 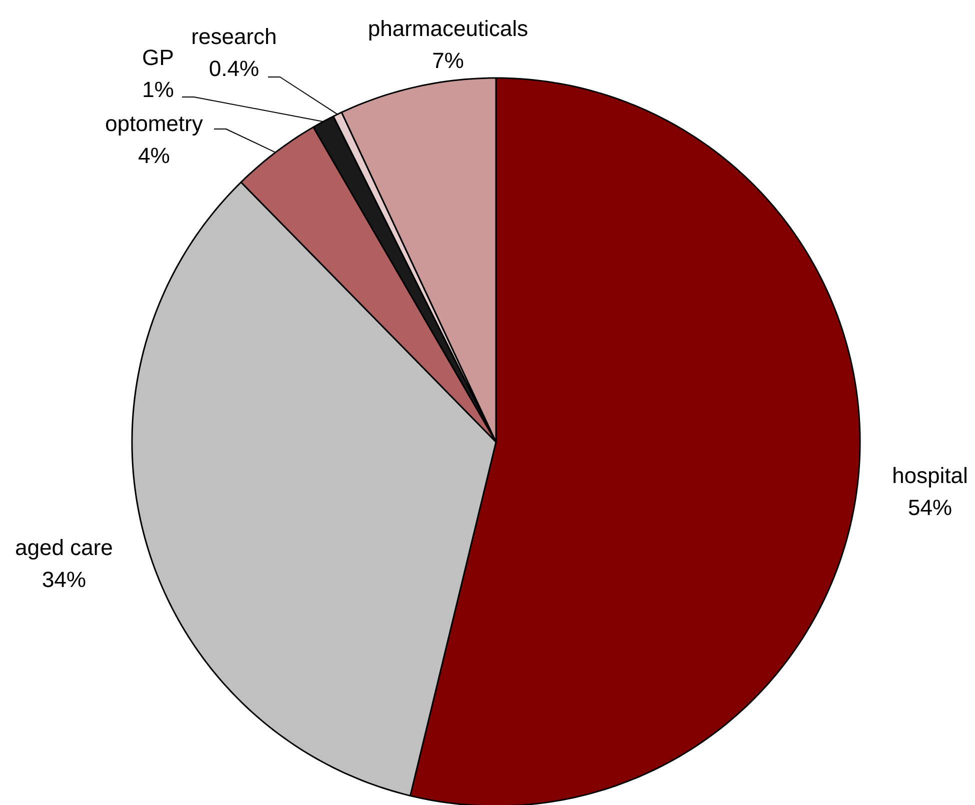 I want to click on data-label: 7%, so click(x=448, y=60).